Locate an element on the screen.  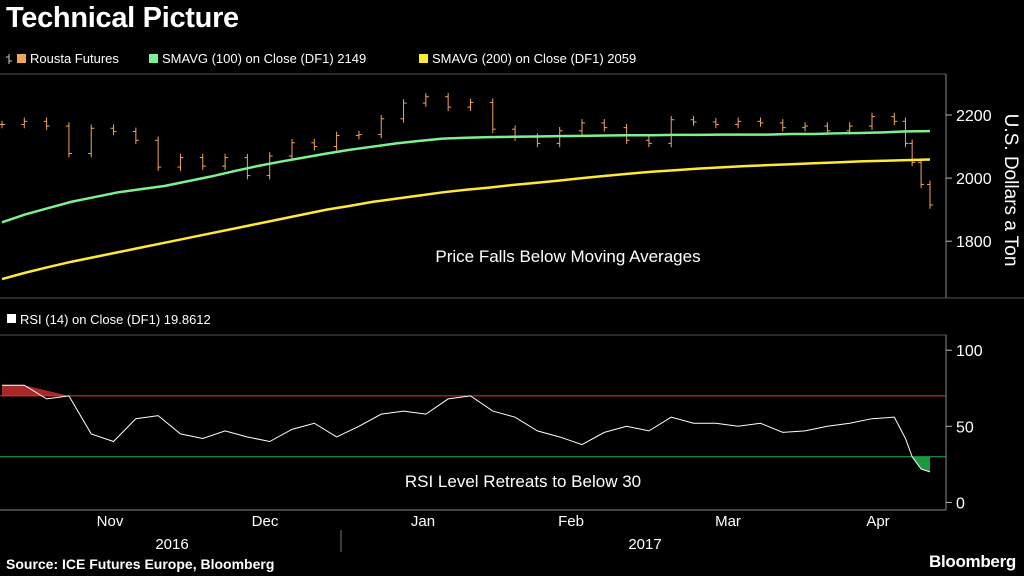
rsi-line is located at coordinates (466, 428).